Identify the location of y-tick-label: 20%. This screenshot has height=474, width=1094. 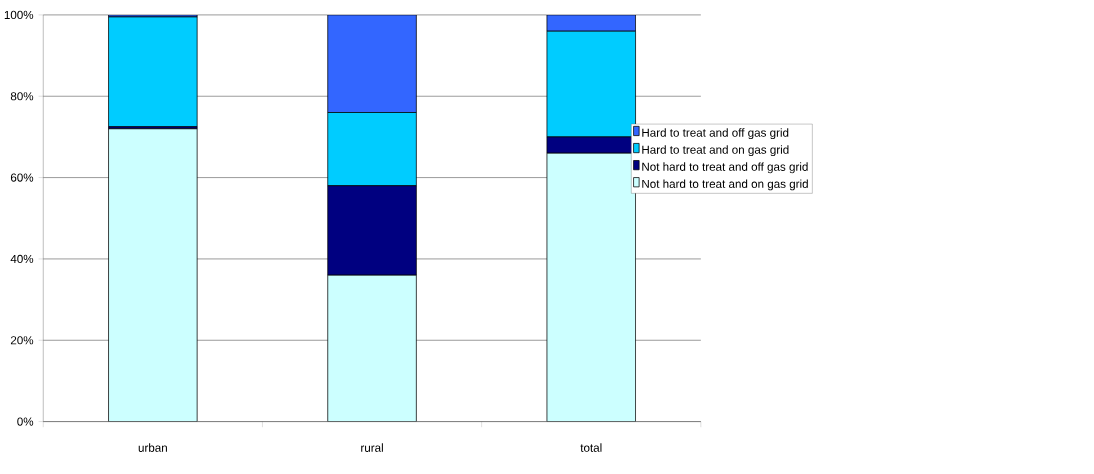
(22, 340).